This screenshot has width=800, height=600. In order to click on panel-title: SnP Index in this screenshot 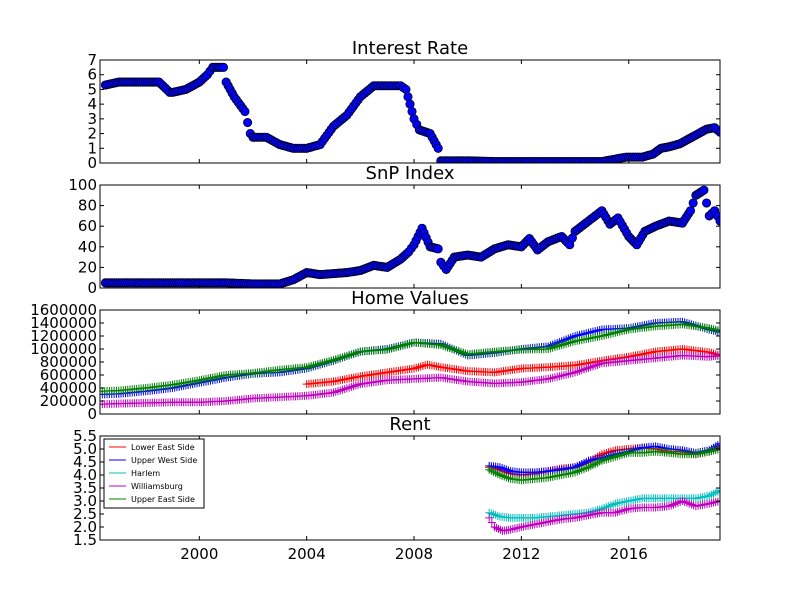, I will do `click(410, 173)`.